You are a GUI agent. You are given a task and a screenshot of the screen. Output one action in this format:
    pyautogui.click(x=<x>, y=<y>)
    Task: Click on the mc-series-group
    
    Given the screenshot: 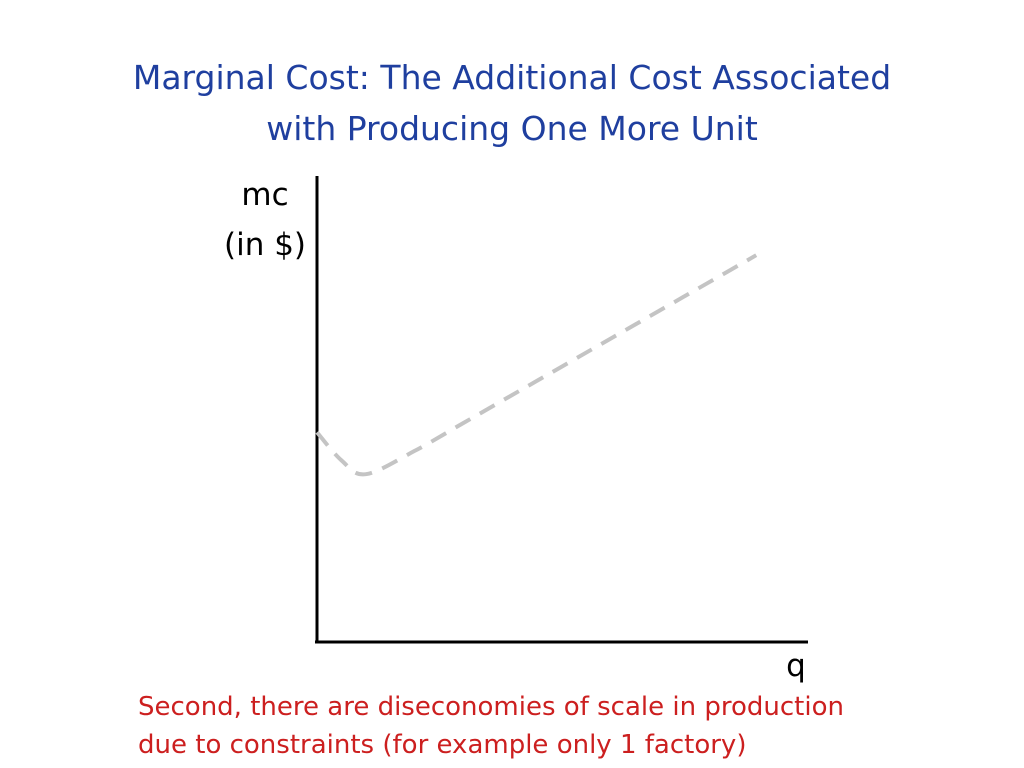 What is the action you would take?
    pyautogui.click(x=536, y=365)
    